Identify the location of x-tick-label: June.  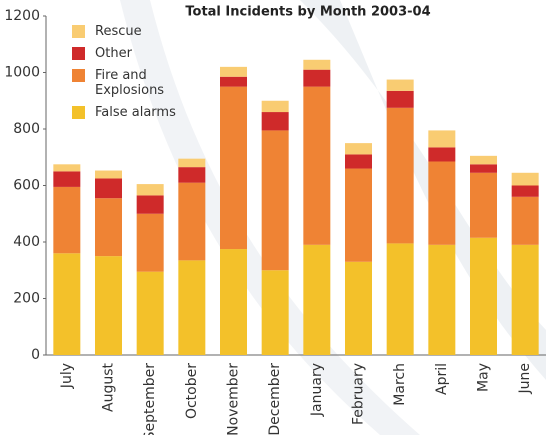
(525, 379).